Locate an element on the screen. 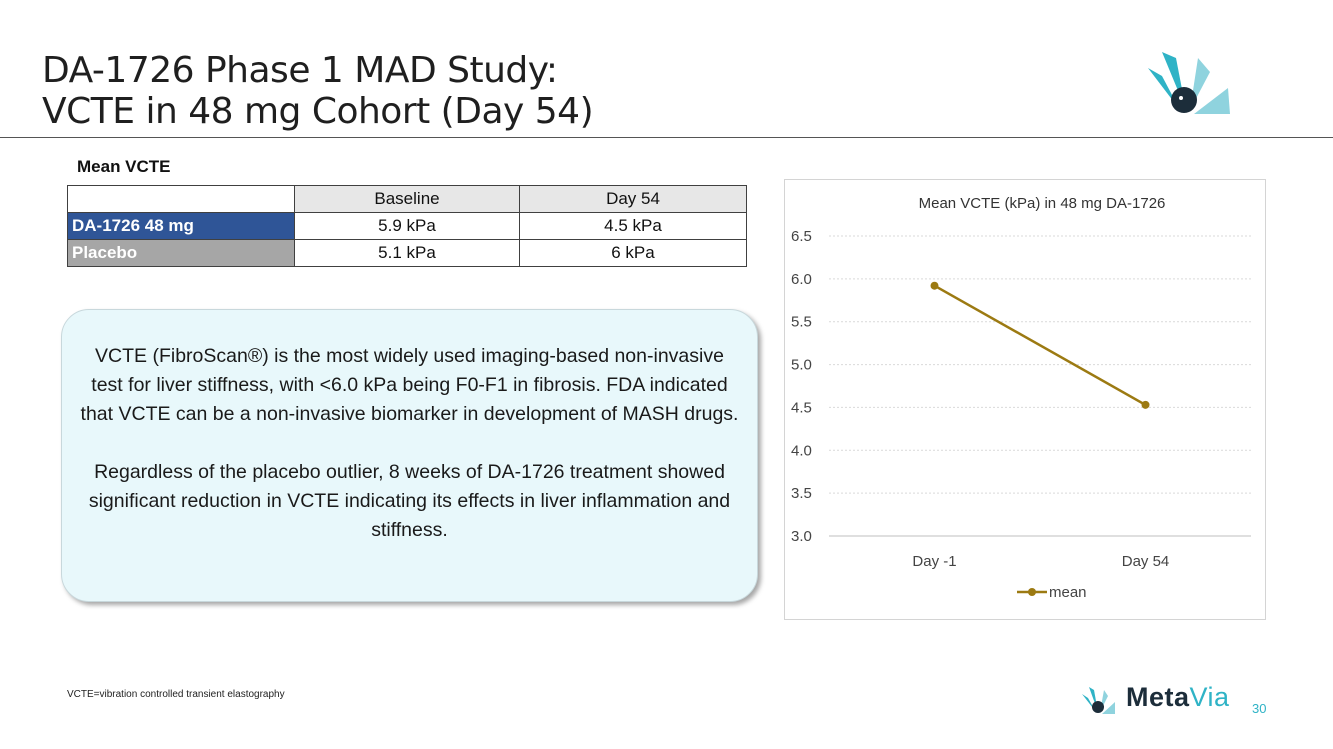 This screenshot has width=1333, height=749. brand-name: MetaVia is located at coordinates (1178, 697).